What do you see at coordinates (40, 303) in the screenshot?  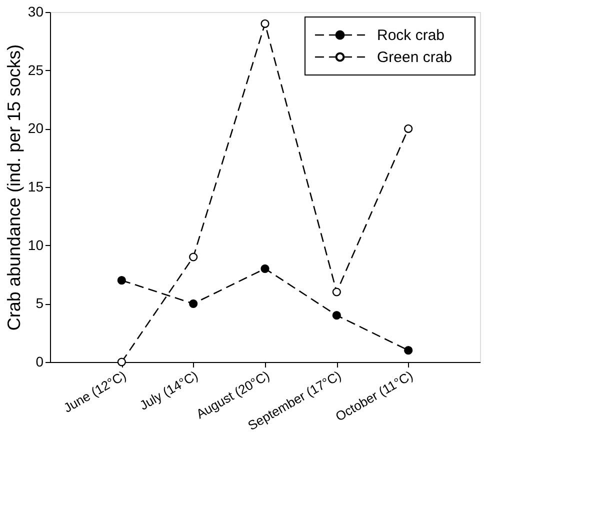 I see `y-tick-label: 5` at bounding box center [40, 303].